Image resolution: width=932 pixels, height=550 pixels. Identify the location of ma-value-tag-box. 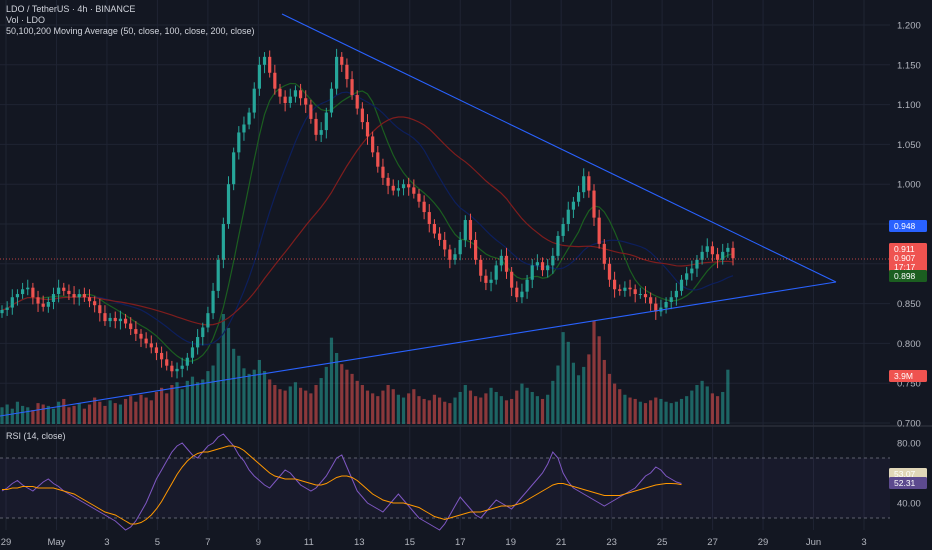
(908, 276).